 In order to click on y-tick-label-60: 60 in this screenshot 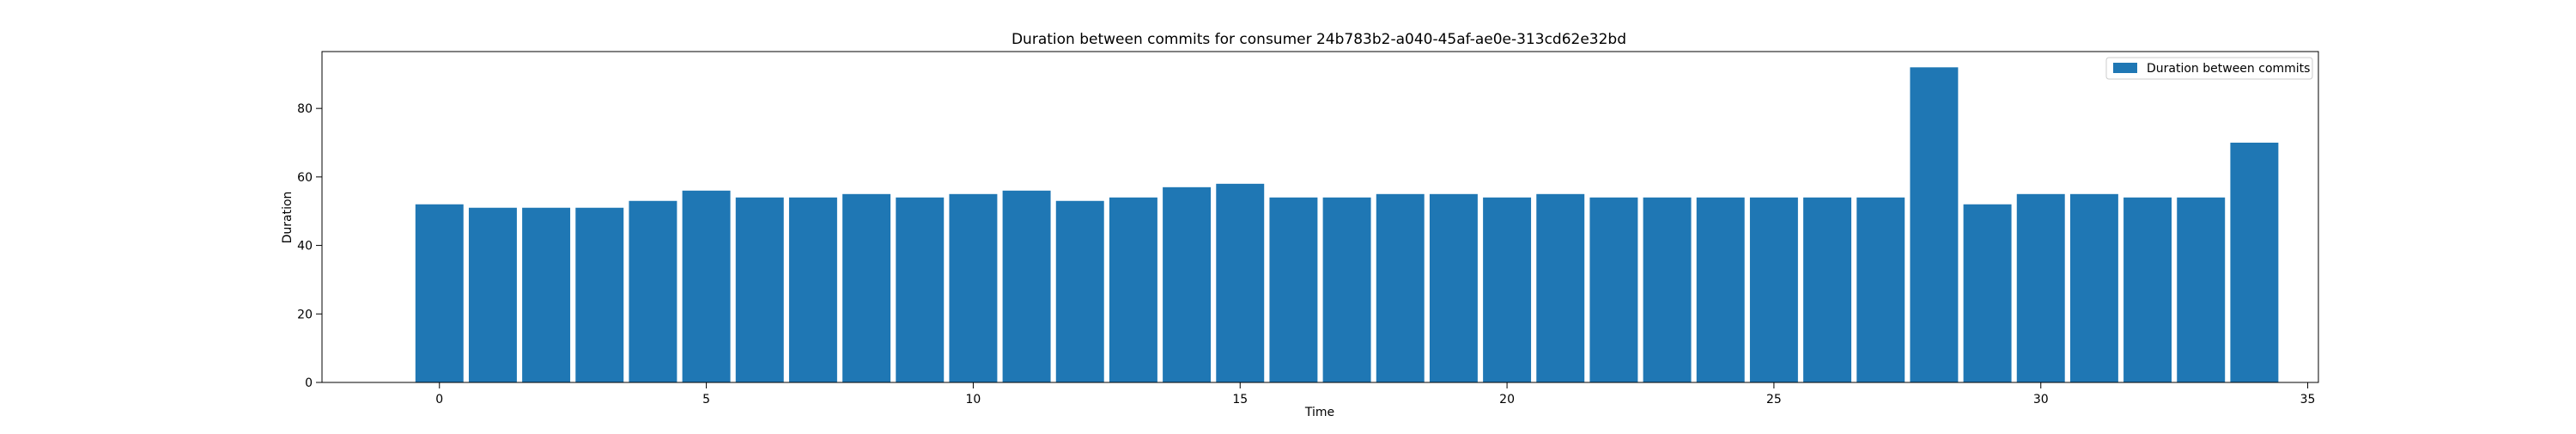, I will do `click(305, 178)`.